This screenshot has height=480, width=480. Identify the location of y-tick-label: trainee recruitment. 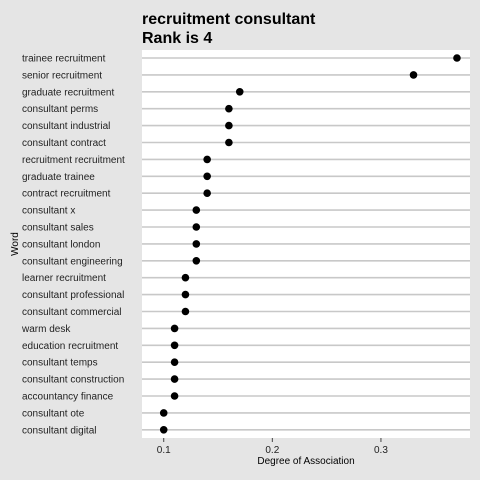
(64, 59).